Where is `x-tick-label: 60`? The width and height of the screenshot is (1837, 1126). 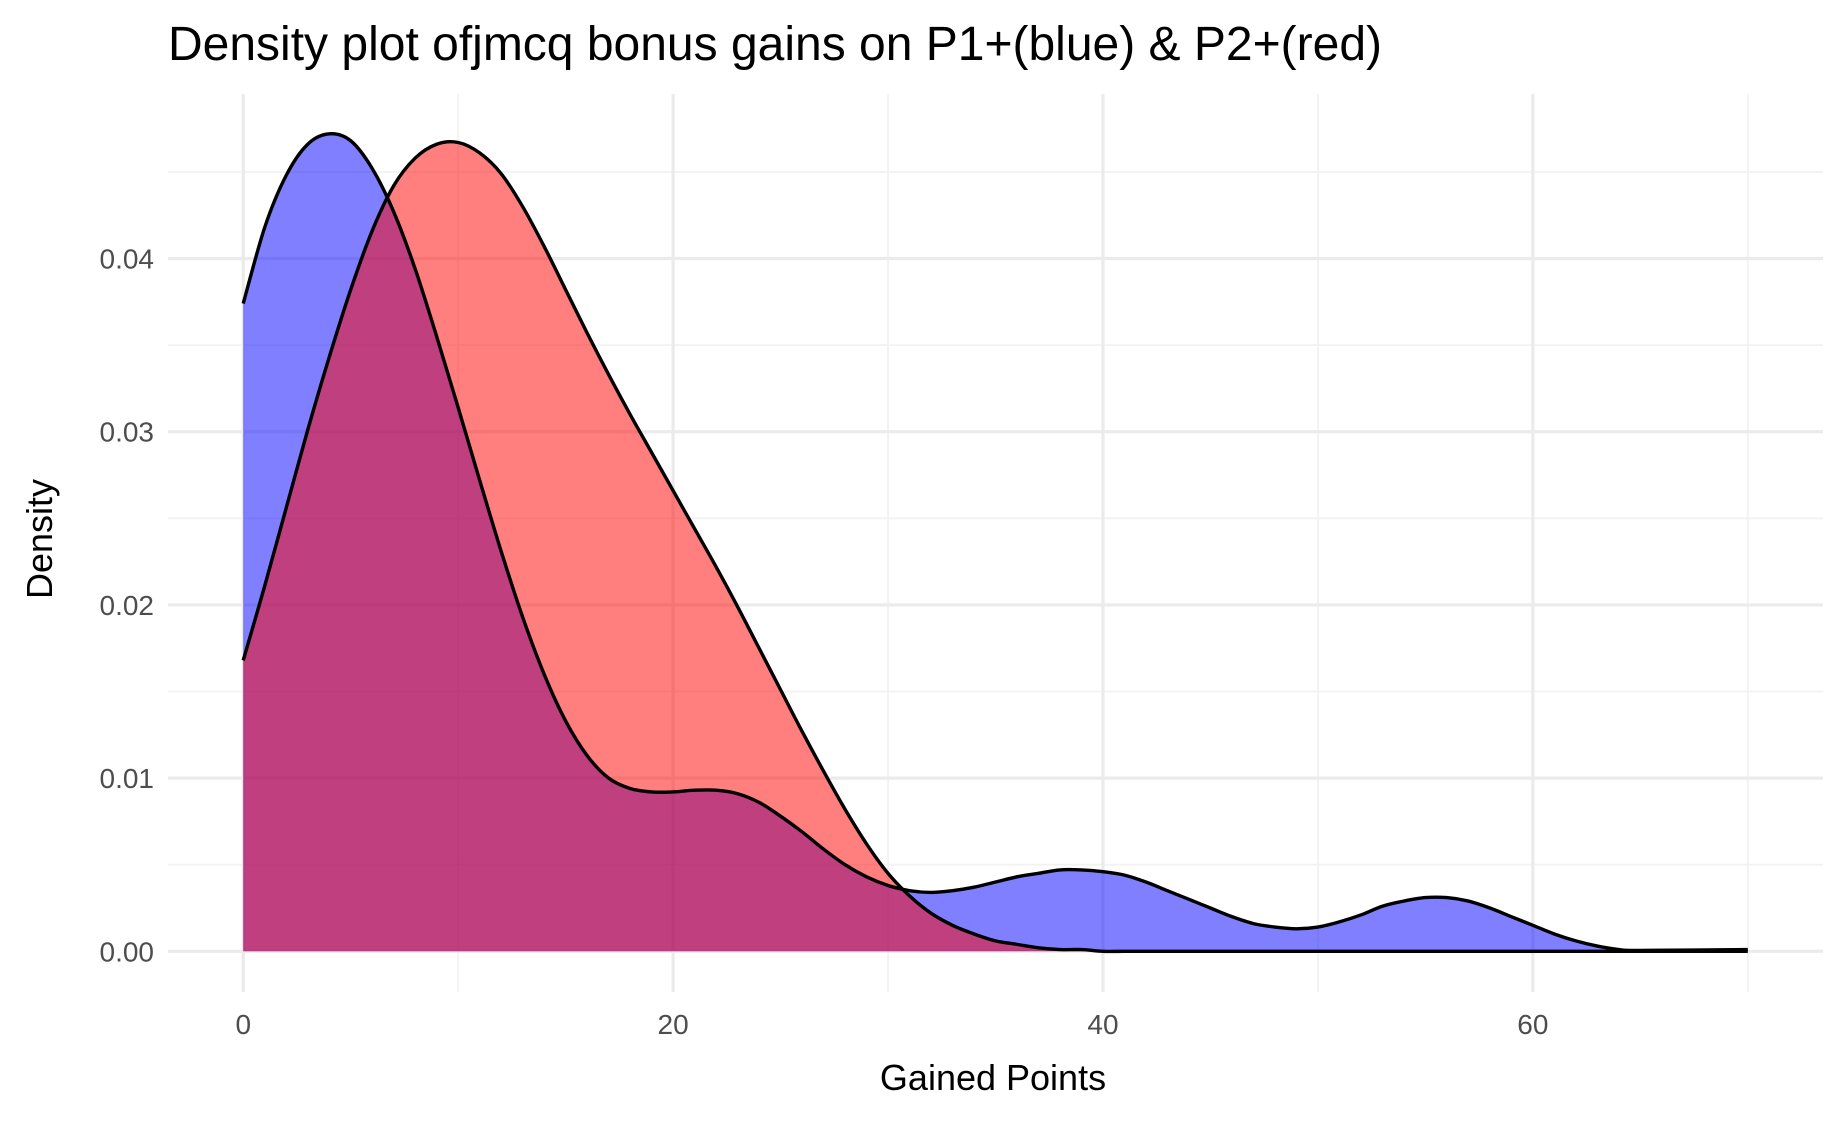
x-tick-label: 60 is located at coordinates (1532, 1024).